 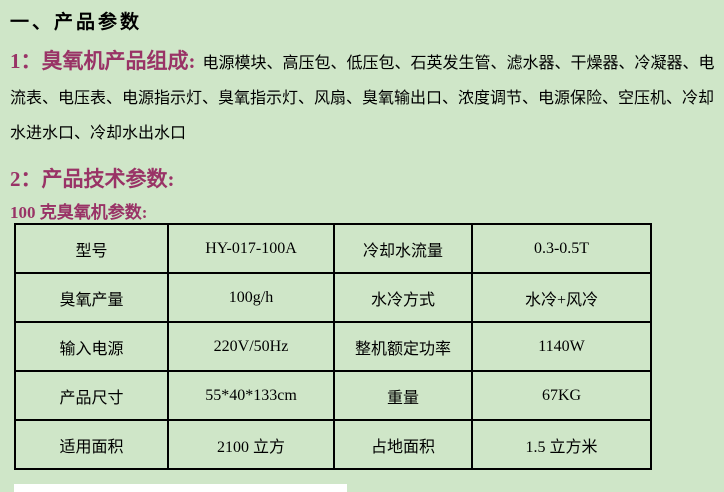 I want to click on spec-label: 臭氧产量, so click(x=91, y=297).